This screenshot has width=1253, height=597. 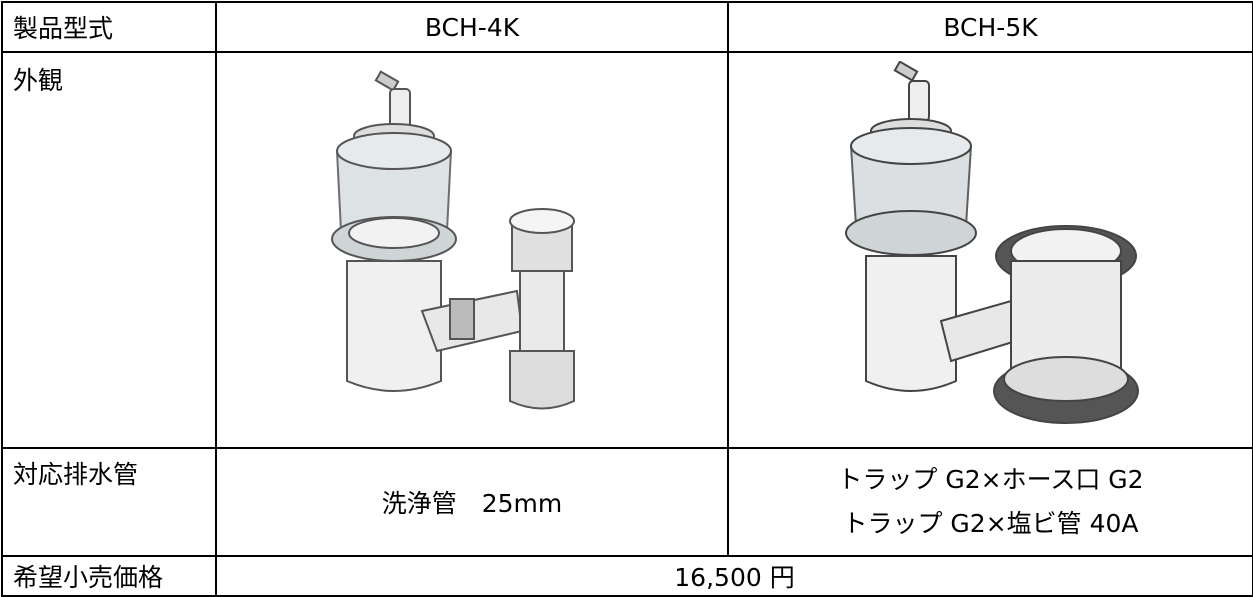 What do you see at coordinates (990, 502) in the screenshot?
I see `pipe-cell: トラップ G2×ホース口 G2 トラップ G2×塩ビ管 40A` at bounding box center [990, 502].